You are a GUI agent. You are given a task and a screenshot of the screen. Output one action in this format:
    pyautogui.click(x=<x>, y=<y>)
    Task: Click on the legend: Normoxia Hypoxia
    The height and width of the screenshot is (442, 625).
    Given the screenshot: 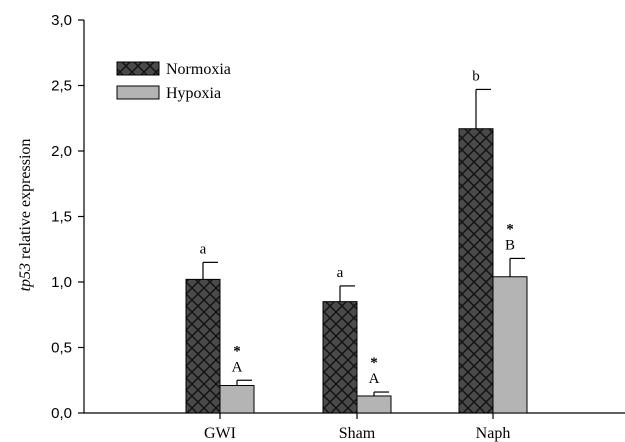 What is the action you would take?
    pyautogui.click(x=173, y=81)
    